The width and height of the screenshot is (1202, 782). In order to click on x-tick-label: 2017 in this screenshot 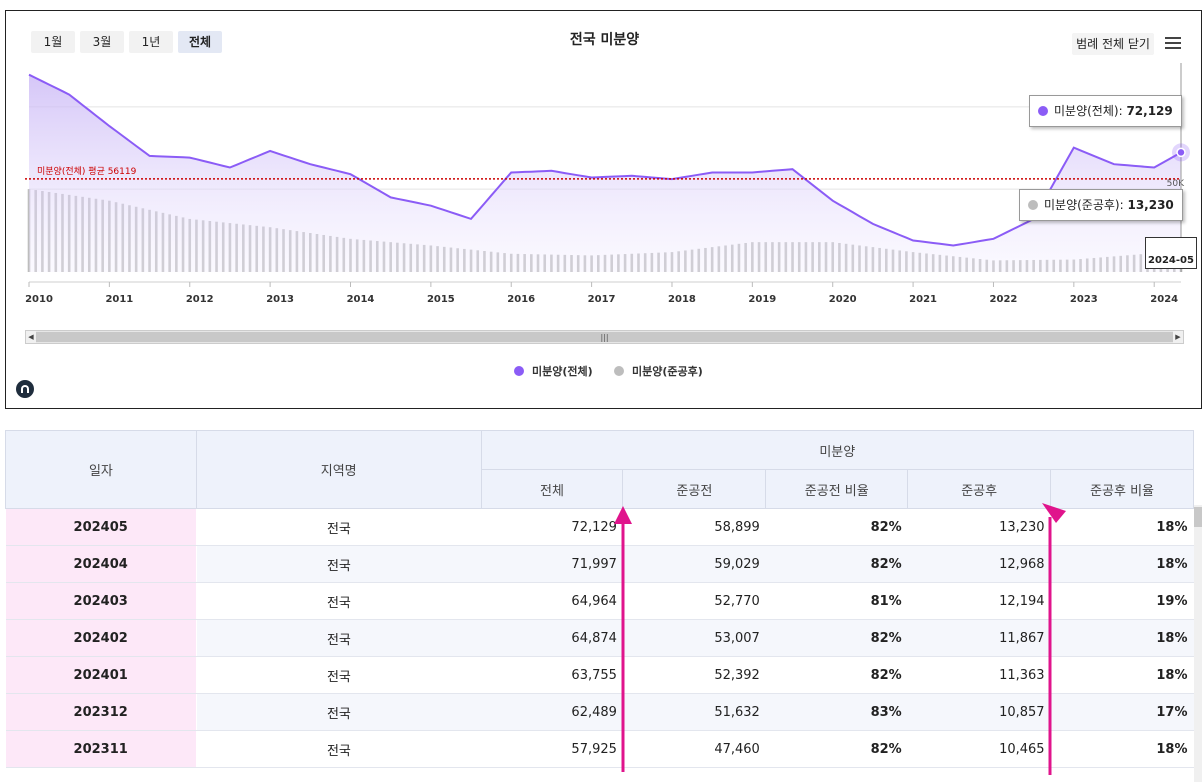, I will do `click(602, 299)`.